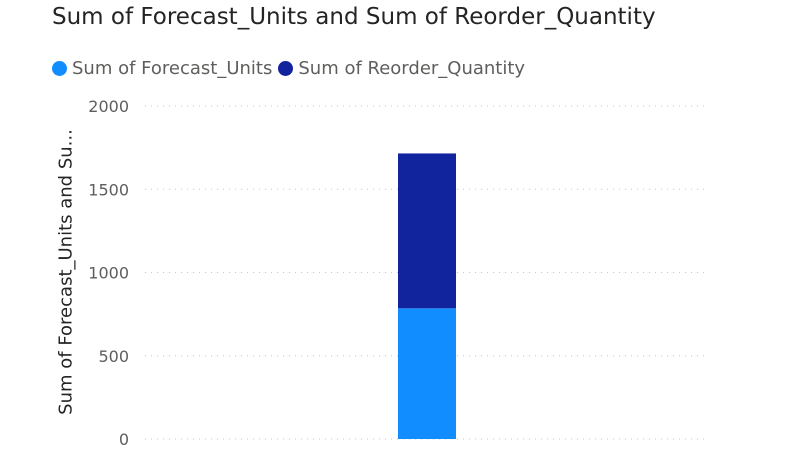 The height and width of the screenshot is (476, 790). Describe the element at coordinates (59, 68) in the screenshot. I see `legend-swatch-forecast-units` at that location.